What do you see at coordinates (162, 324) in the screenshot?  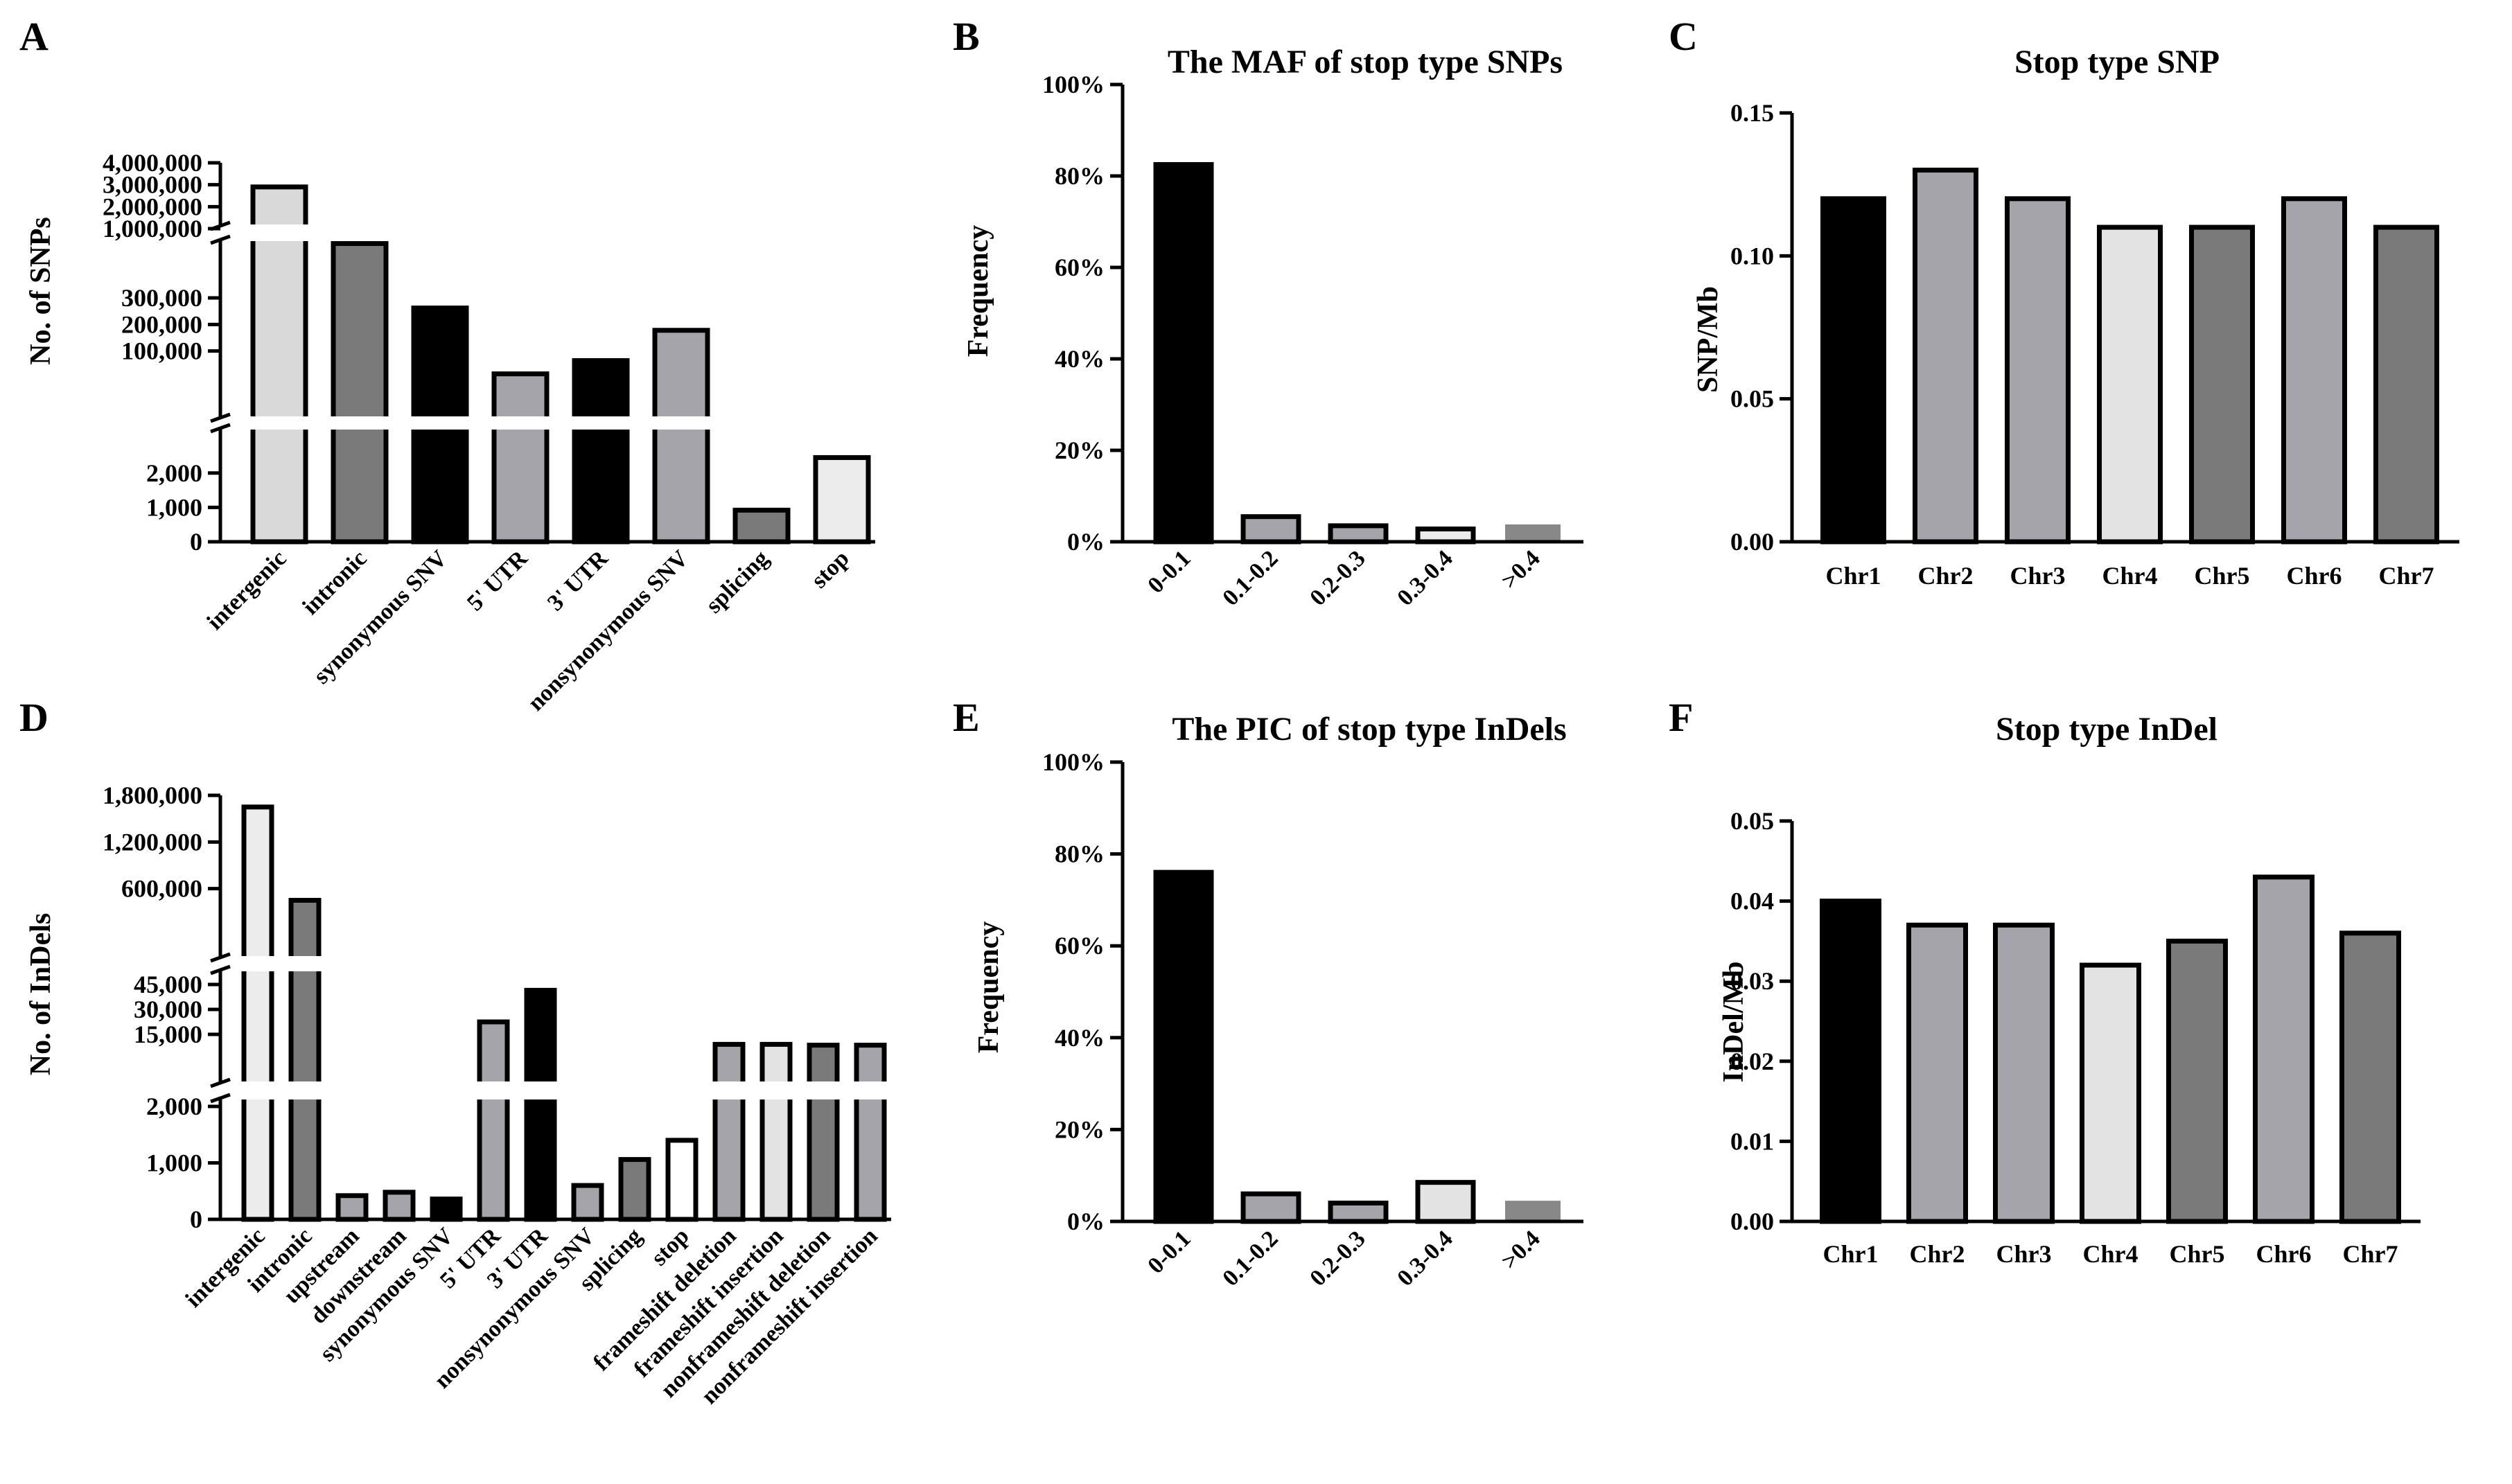 I see `y-tick-label: 200,000` at bounding box center [162, 324].